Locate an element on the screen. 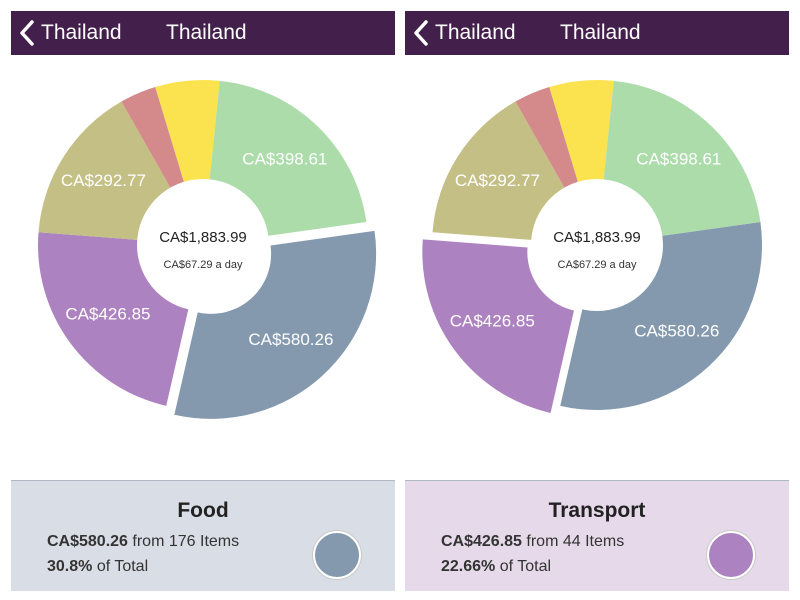  category-percent: 22.66% is located at coordinates (468, 566).